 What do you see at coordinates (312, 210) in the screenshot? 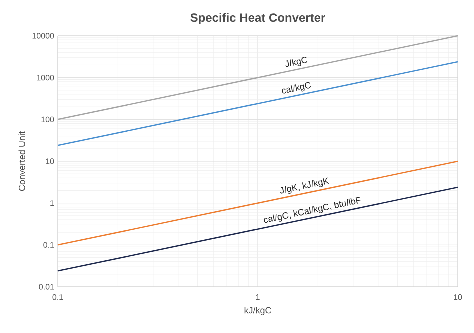
I see `text: cal/gC, kCal/kgC, btu/lbF` at bounding box center [312, 210].